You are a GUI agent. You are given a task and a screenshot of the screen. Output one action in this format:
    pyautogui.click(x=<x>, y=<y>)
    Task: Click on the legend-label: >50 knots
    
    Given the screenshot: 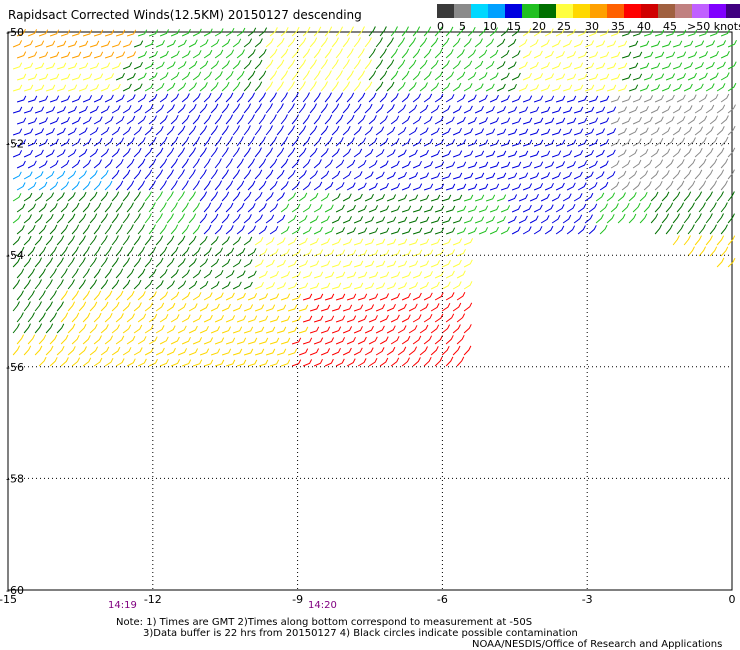 What is the action you would take?
    pyautogui.click(x=713, y=26)
    